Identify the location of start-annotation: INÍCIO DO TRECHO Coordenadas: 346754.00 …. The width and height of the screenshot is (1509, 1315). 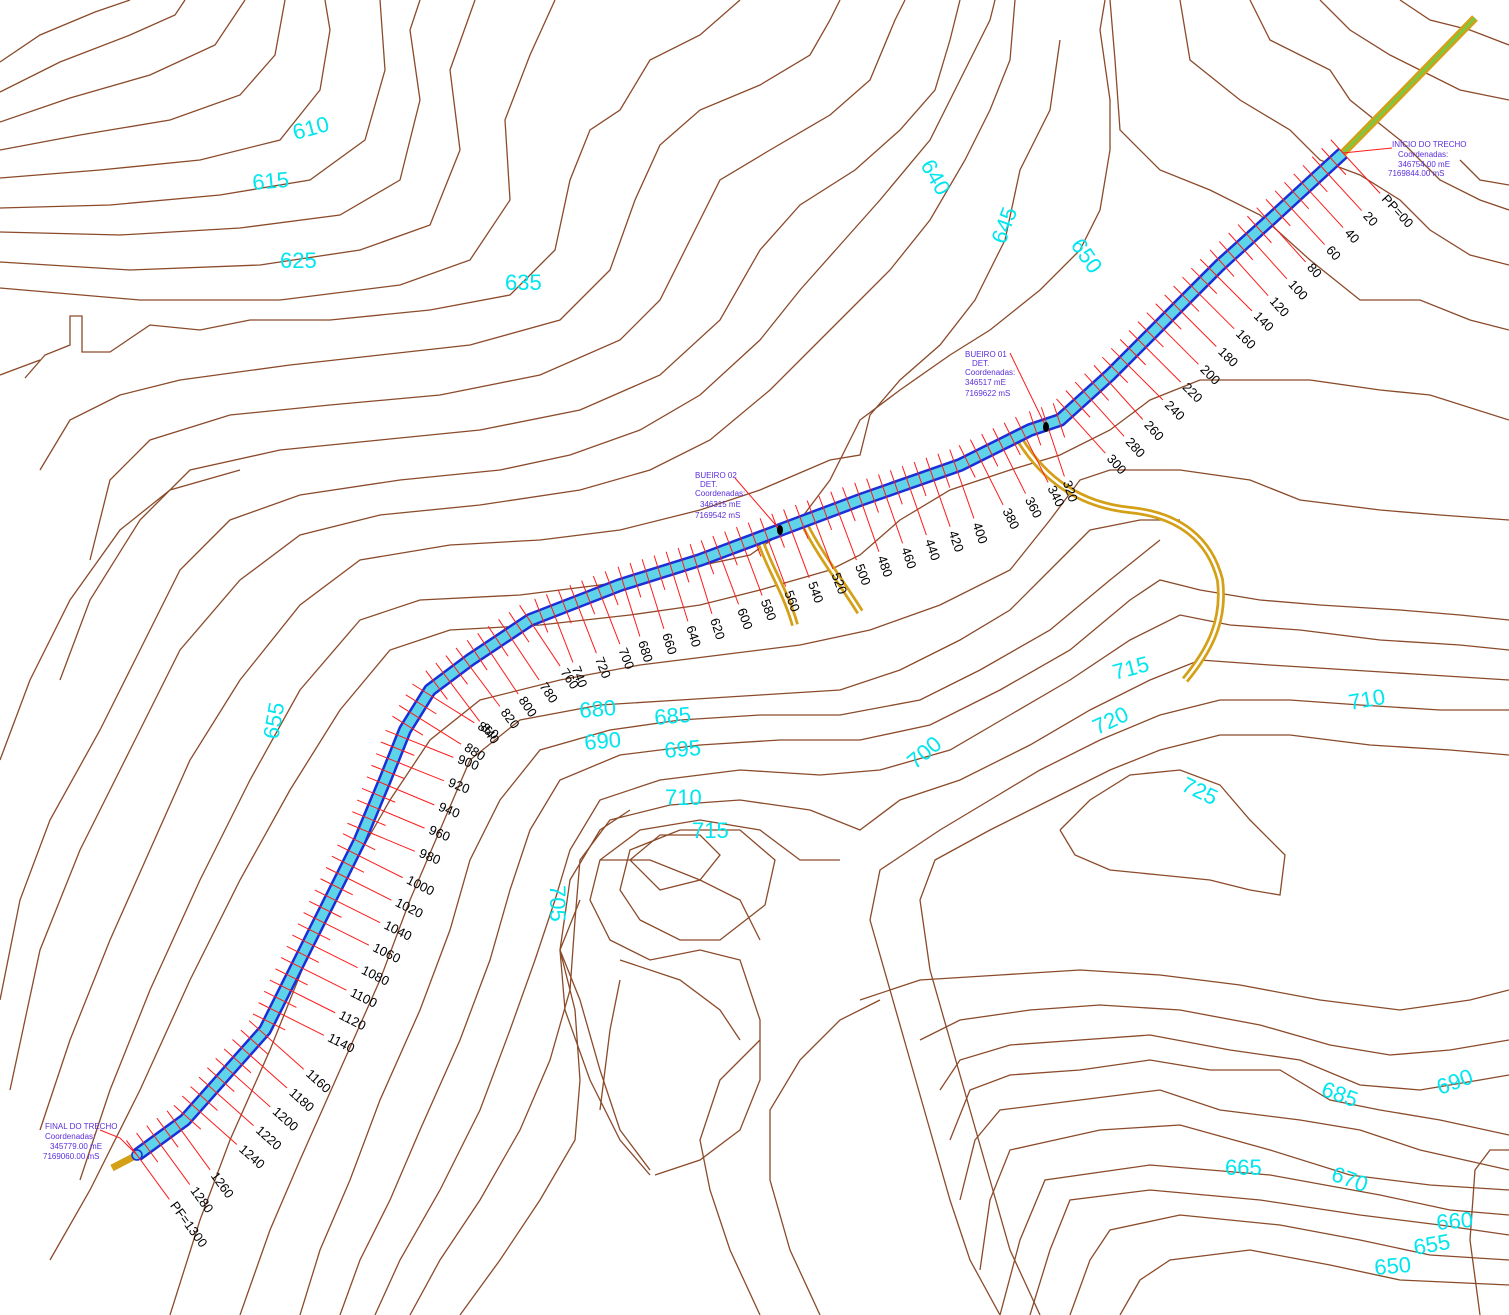
(1404, 159).